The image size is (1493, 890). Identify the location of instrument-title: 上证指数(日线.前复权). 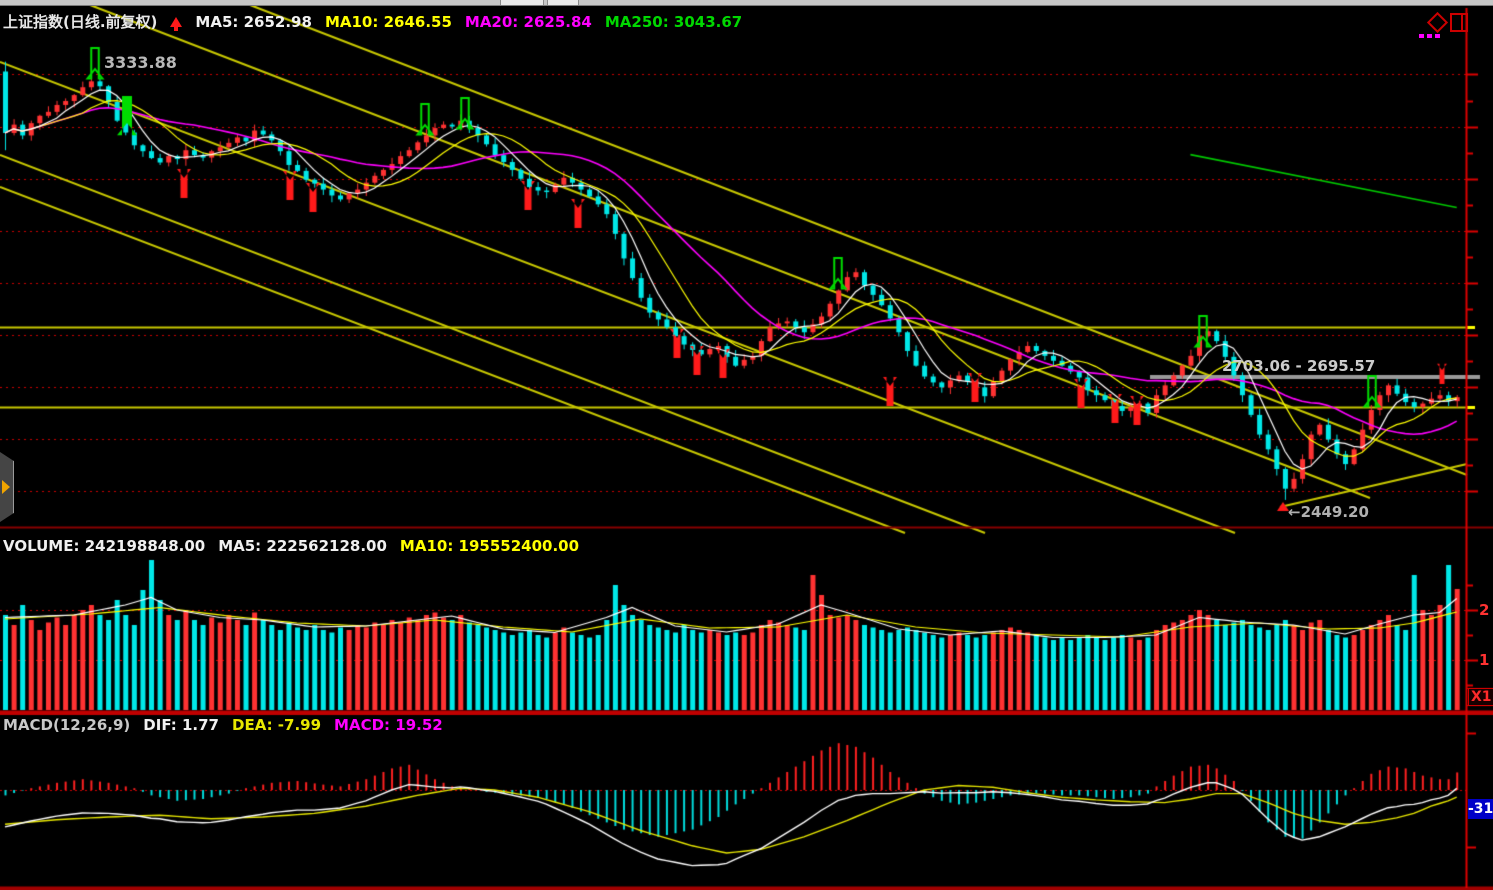
(80, 22).